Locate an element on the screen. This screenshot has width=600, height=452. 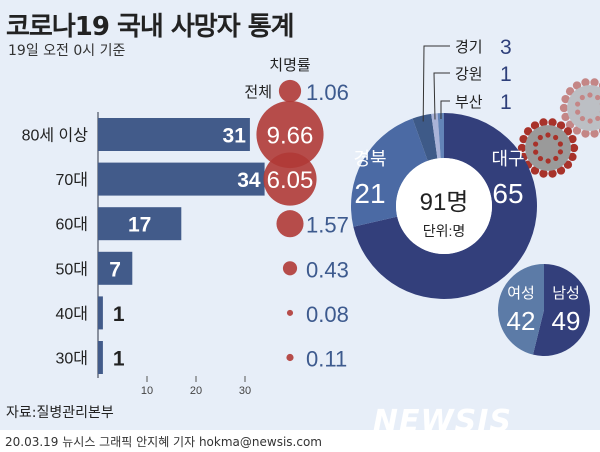
fatality-value: 1.57 is located at coordinates (327, 225).